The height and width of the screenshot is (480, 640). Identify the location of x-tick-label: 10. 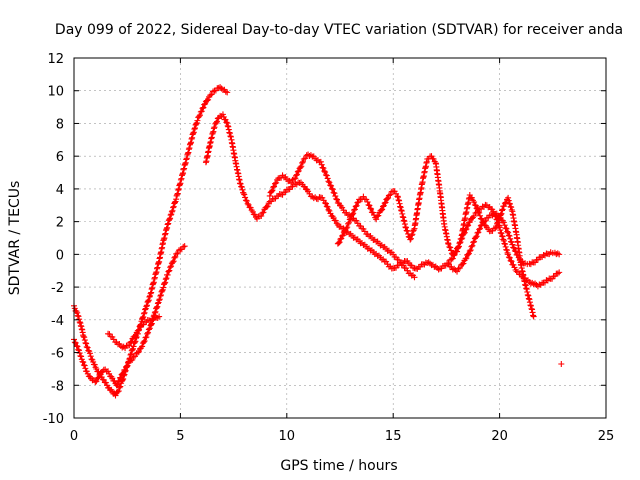
(287, 436).